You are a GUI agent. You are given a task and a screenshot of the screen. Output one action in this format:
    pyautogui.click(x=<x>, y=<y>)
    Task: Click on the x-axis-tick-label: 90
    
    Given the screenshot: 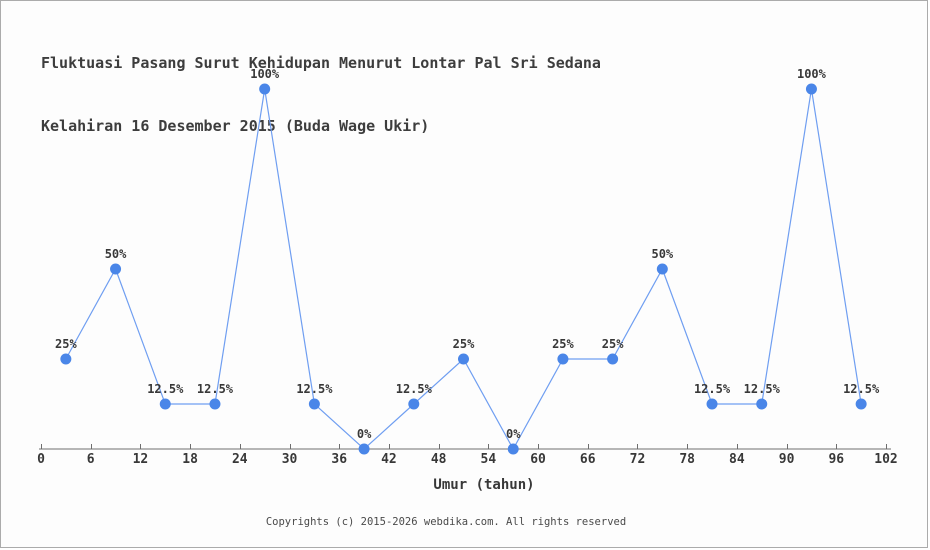 What is the action you would take?
    pyautogui.click(x=787, y=459)
    